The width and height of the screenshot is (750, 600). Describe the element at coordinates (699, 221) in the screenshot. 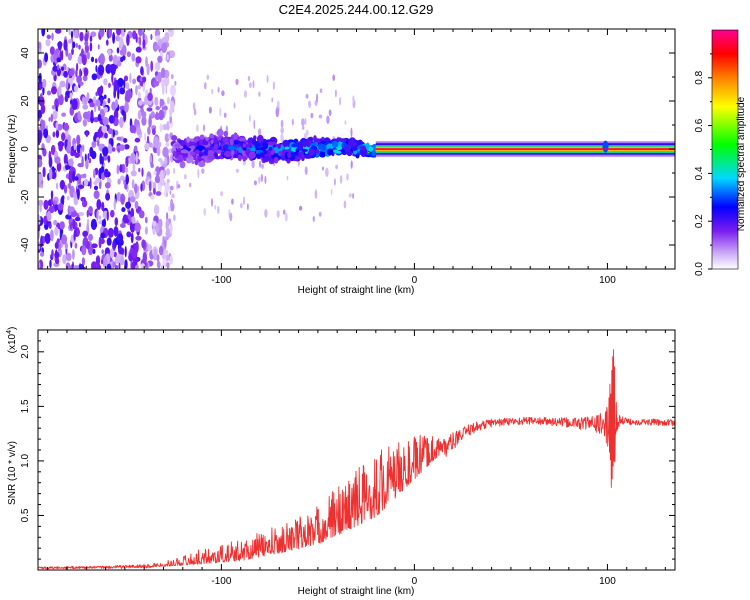

I see `colorbar-tick-label: 0.2` at that location.